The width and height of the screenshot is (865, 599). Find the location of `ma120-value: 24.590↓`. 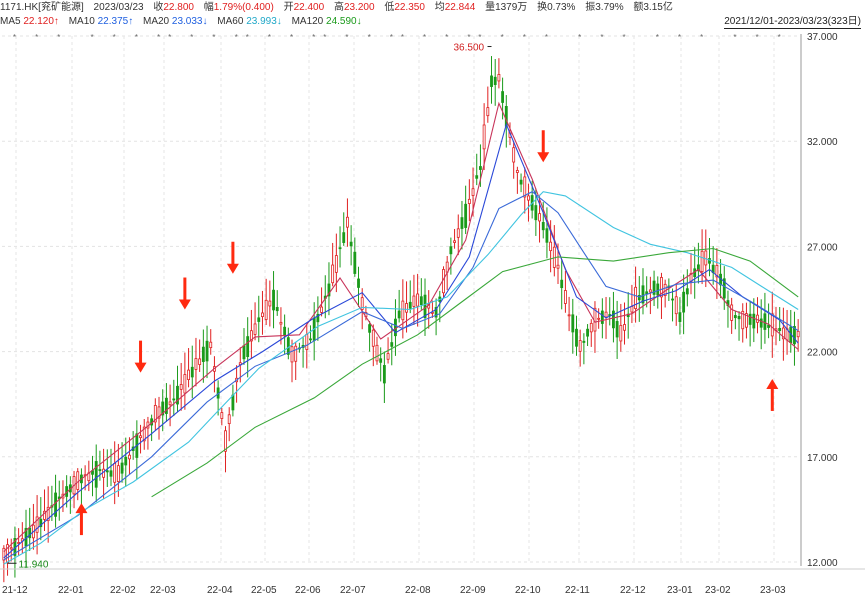

ma120-value: 24.590↓ is located at coordinates (344, 21).